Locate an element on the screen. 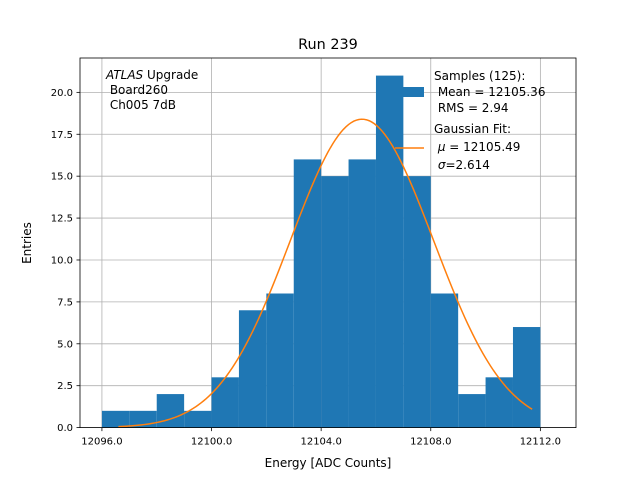 Image resolution: width=640 pixels, height=480 pixels. y-tick-label: 17.5 is located at coordinates (62, 135).